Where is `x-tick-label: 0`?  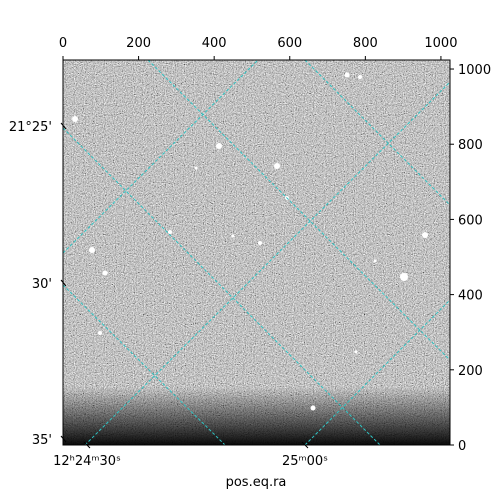 x-tick-label: 0 is located at coordinates (63, 43).